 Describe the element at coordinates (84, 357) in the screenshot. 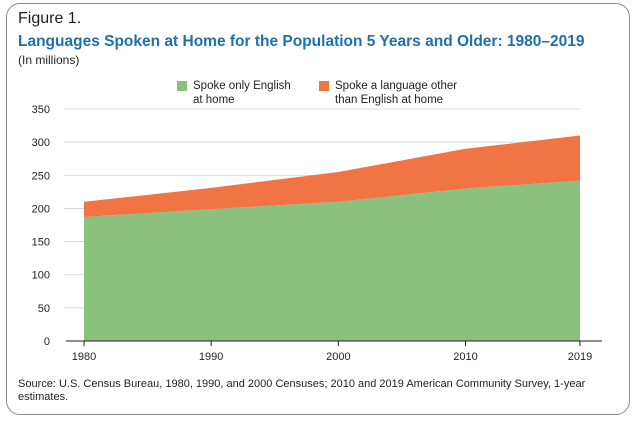

I see `x-tick-label: 1980` at that location.